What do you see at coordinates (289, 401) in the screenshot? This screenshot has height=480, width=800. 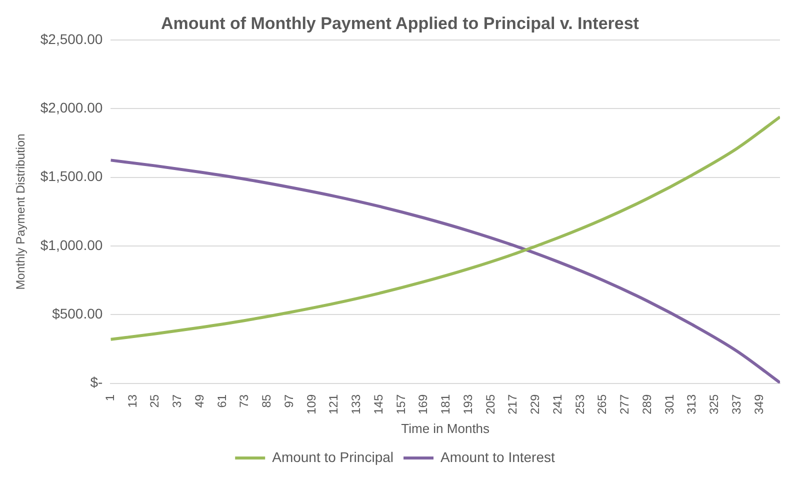 I see `x-tick-label: 97` at bounding box center [289, 401].